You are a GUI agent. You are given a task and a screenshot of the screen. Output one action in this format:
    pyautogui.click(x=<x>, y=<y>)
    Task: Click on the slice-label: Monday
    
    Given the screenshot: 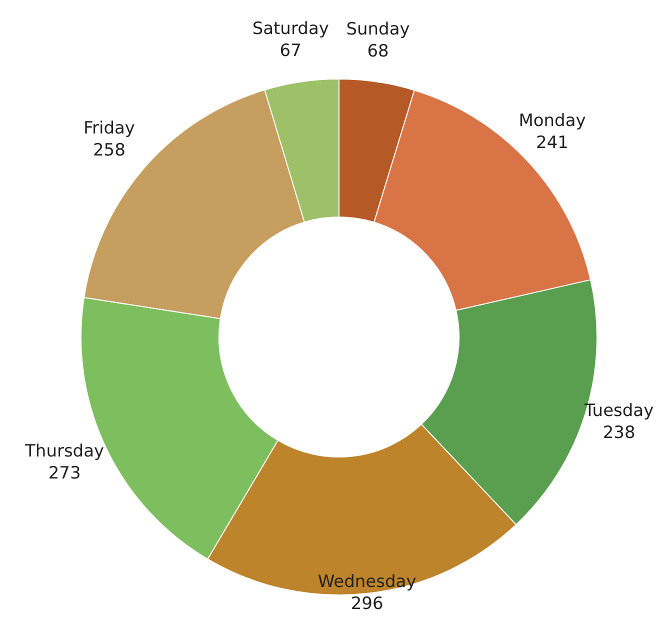 What is the action you would take?
    pyautogui.click(x=552, y=121)
    